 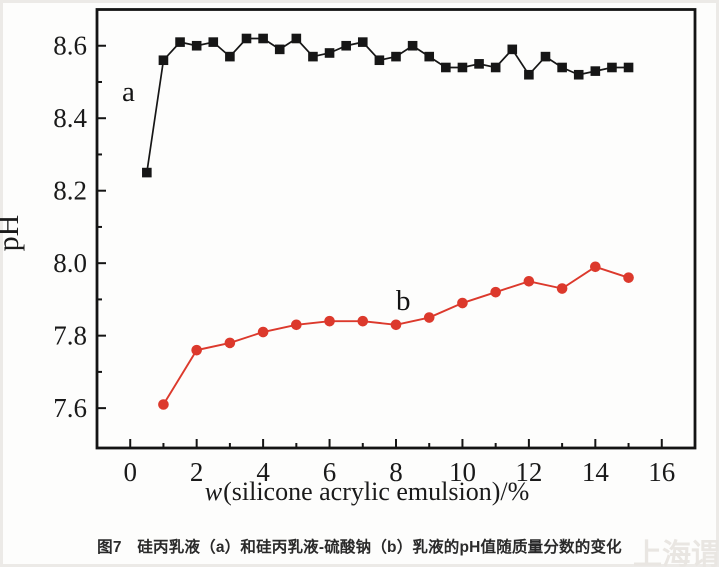 What do you see at coordinates (462, 472) in the screenshot?
I see `x-tick-label: 10` at bounding box center [462, 472].